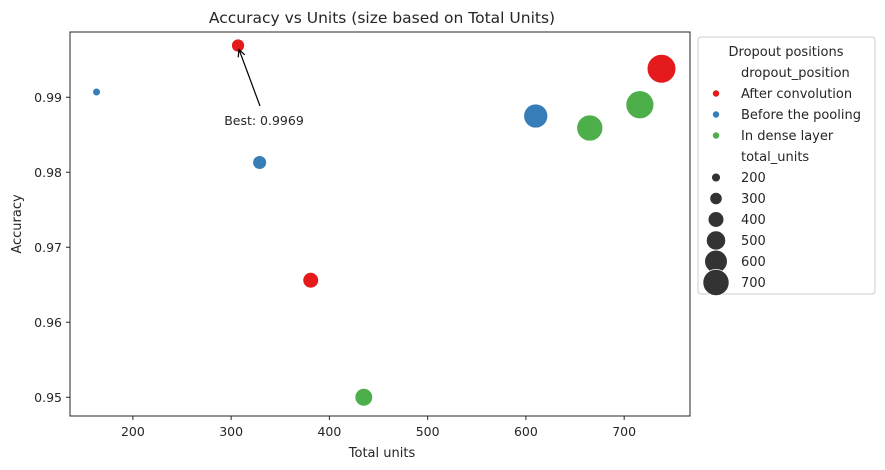  Describe the element at coordinates (48, 247) in the screenshot. I see `y-tick-label: 0.97` at that location.